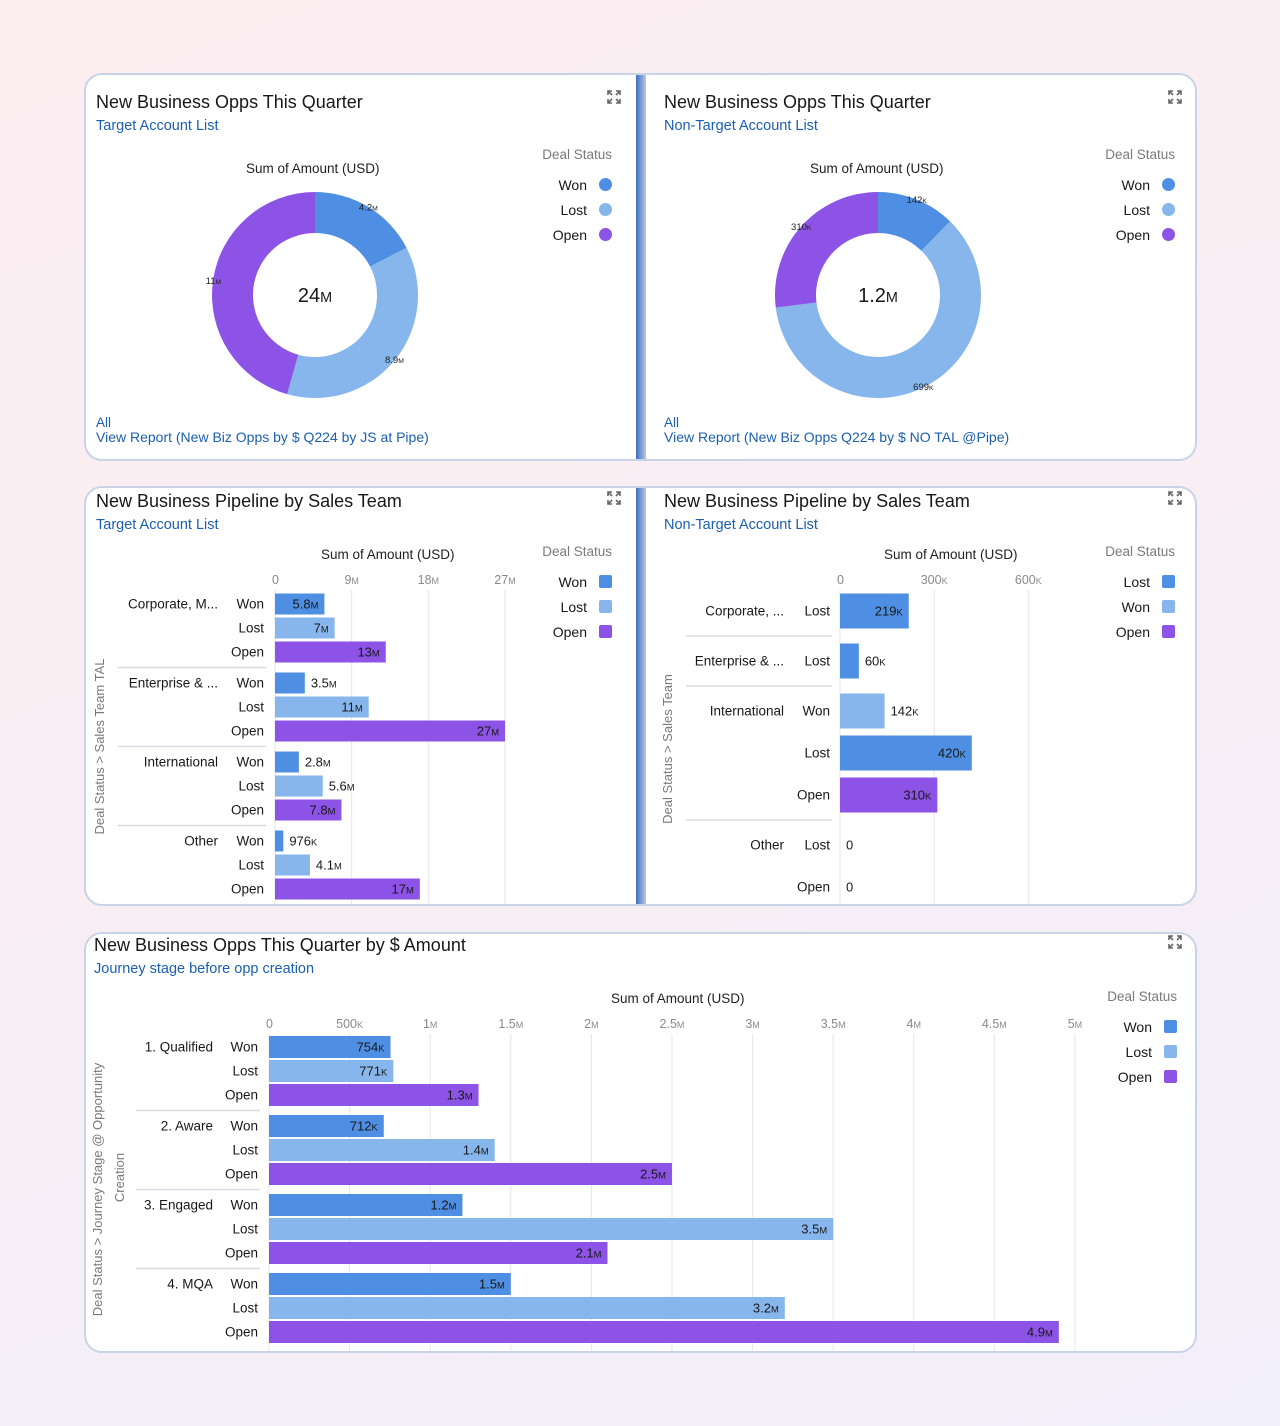 This screenshot has width=1280, height=1426. I want to click on x-tick-label: 0, so click(840, 580).